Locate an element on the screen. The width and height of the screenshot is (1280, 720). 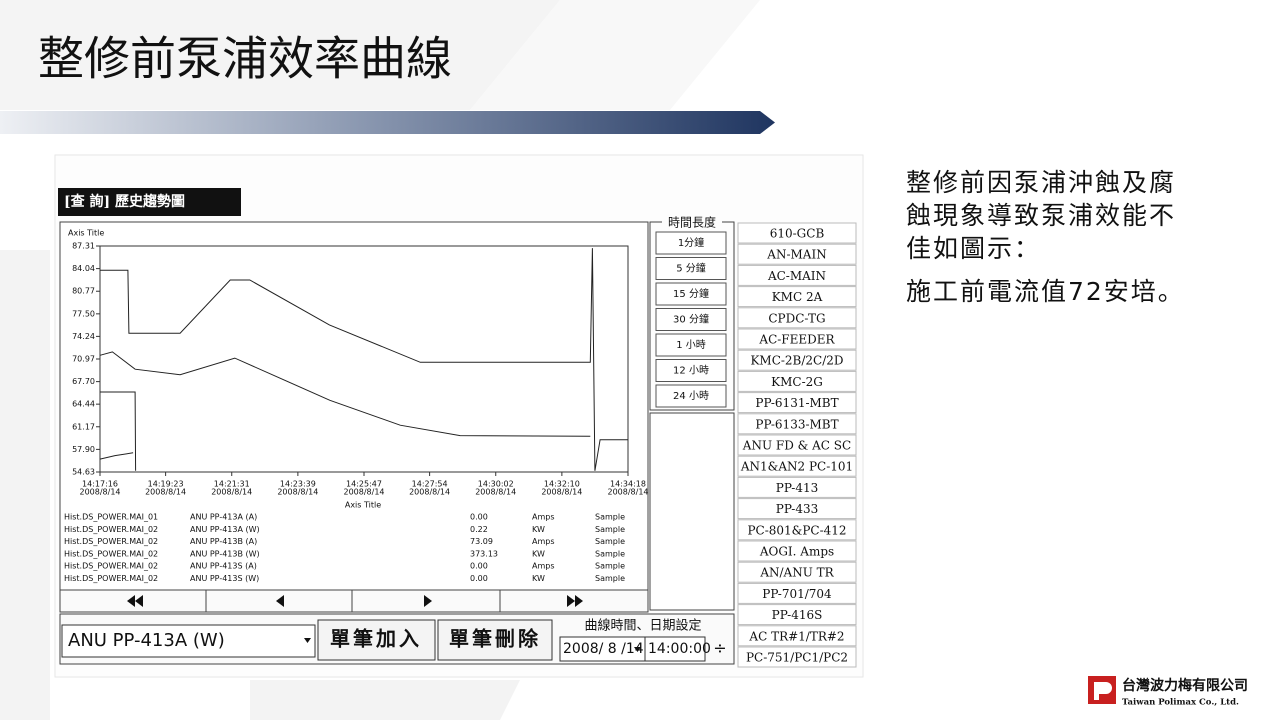
tag-label: PC-751/PC1/PC2 is located at coordinates (797, 658).